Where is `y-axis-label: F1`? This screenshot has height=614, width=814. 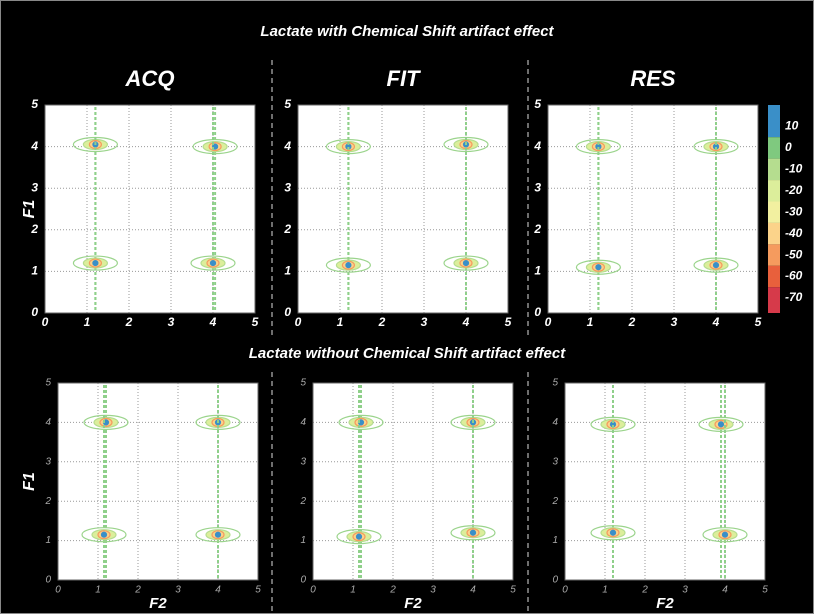 y-axis-label: F1 is located at coordinates (29, 209).